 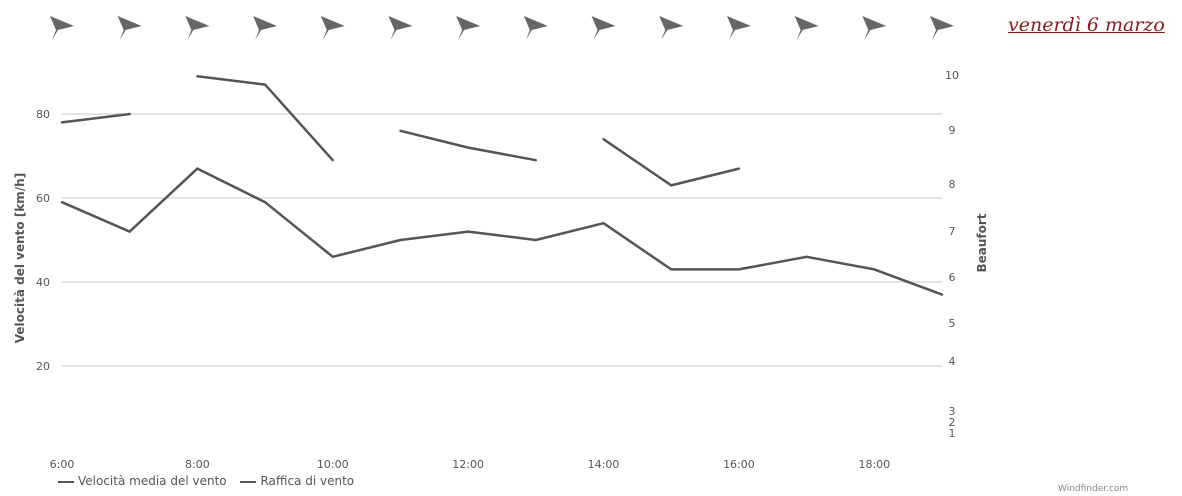 I want to click on date-title: venerdì 6 marzo, so click(x=1086, y=25).